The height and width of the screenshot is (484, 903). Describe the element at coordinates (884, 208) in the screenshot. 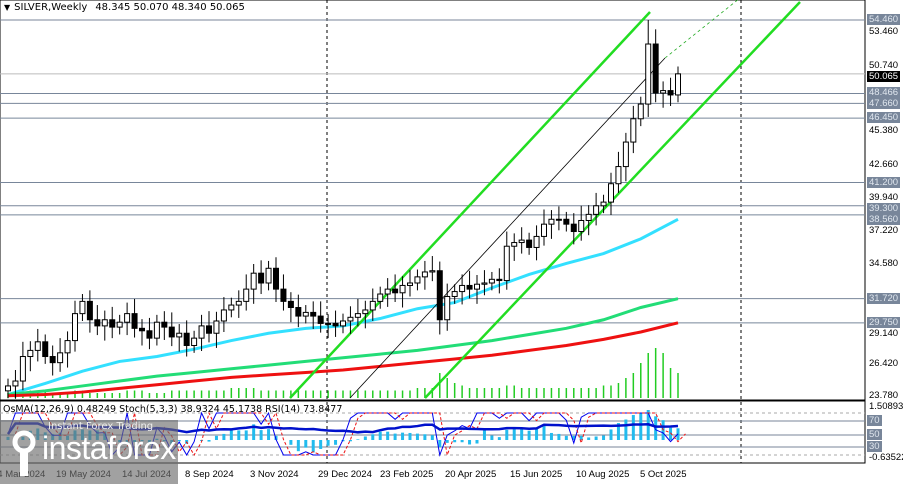

I see `price-level-label: 39.300` at that location.